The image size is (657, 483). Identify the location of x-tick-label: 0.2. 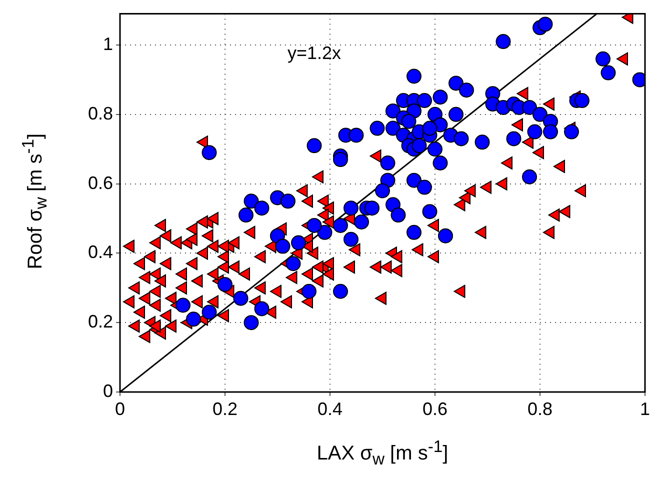
(225, 408).